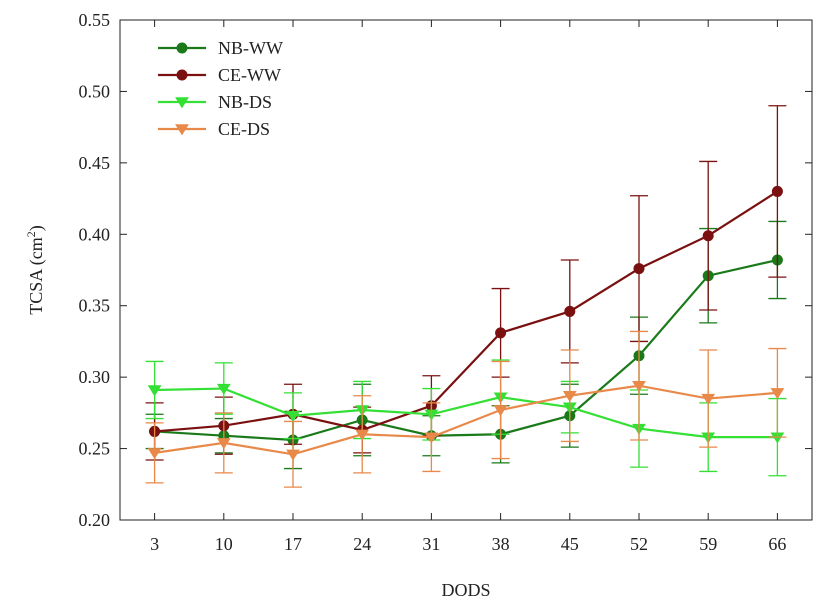 This screenshot has height=603, width=823. Describe the element at coordinates (31, 234) in the screenshot. I see `y-axis-title-superscript: 2` at that location.